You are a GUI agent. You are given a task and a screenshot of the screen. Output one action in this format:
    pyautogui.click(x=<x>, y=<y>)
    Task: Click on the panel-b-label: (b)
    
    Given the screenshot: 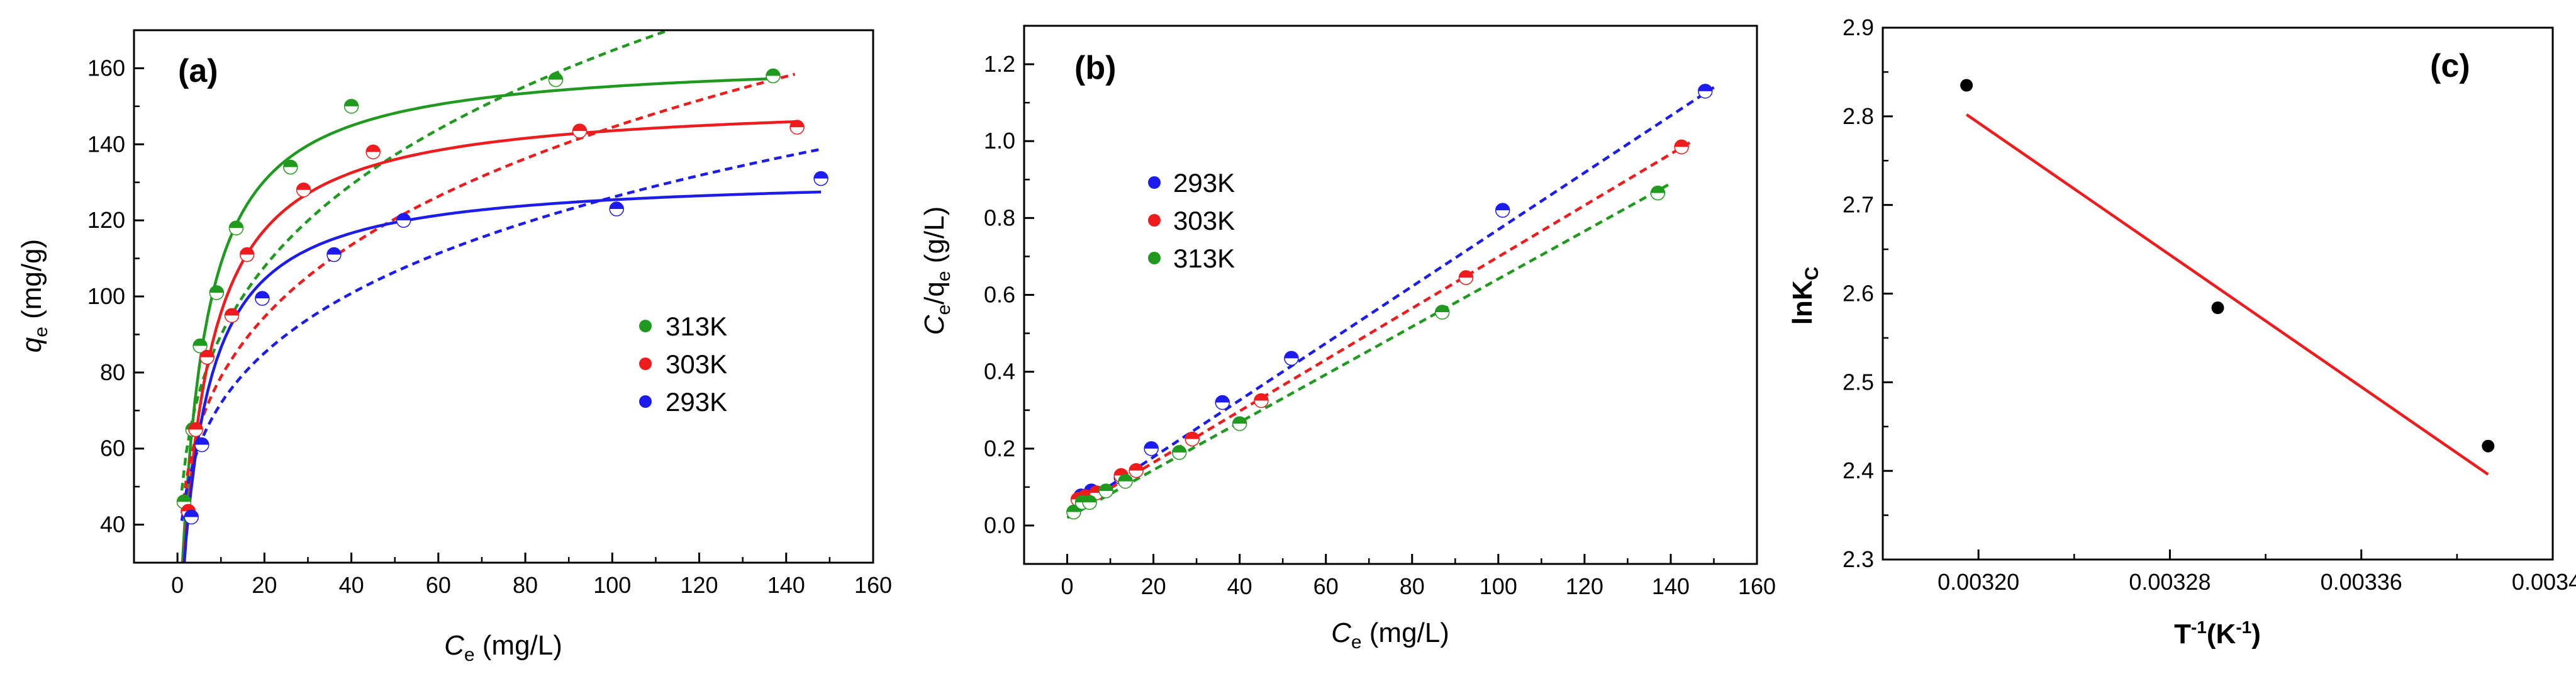 What is the action you would take?
    pyautogui.click(x=1095, y=68)
    